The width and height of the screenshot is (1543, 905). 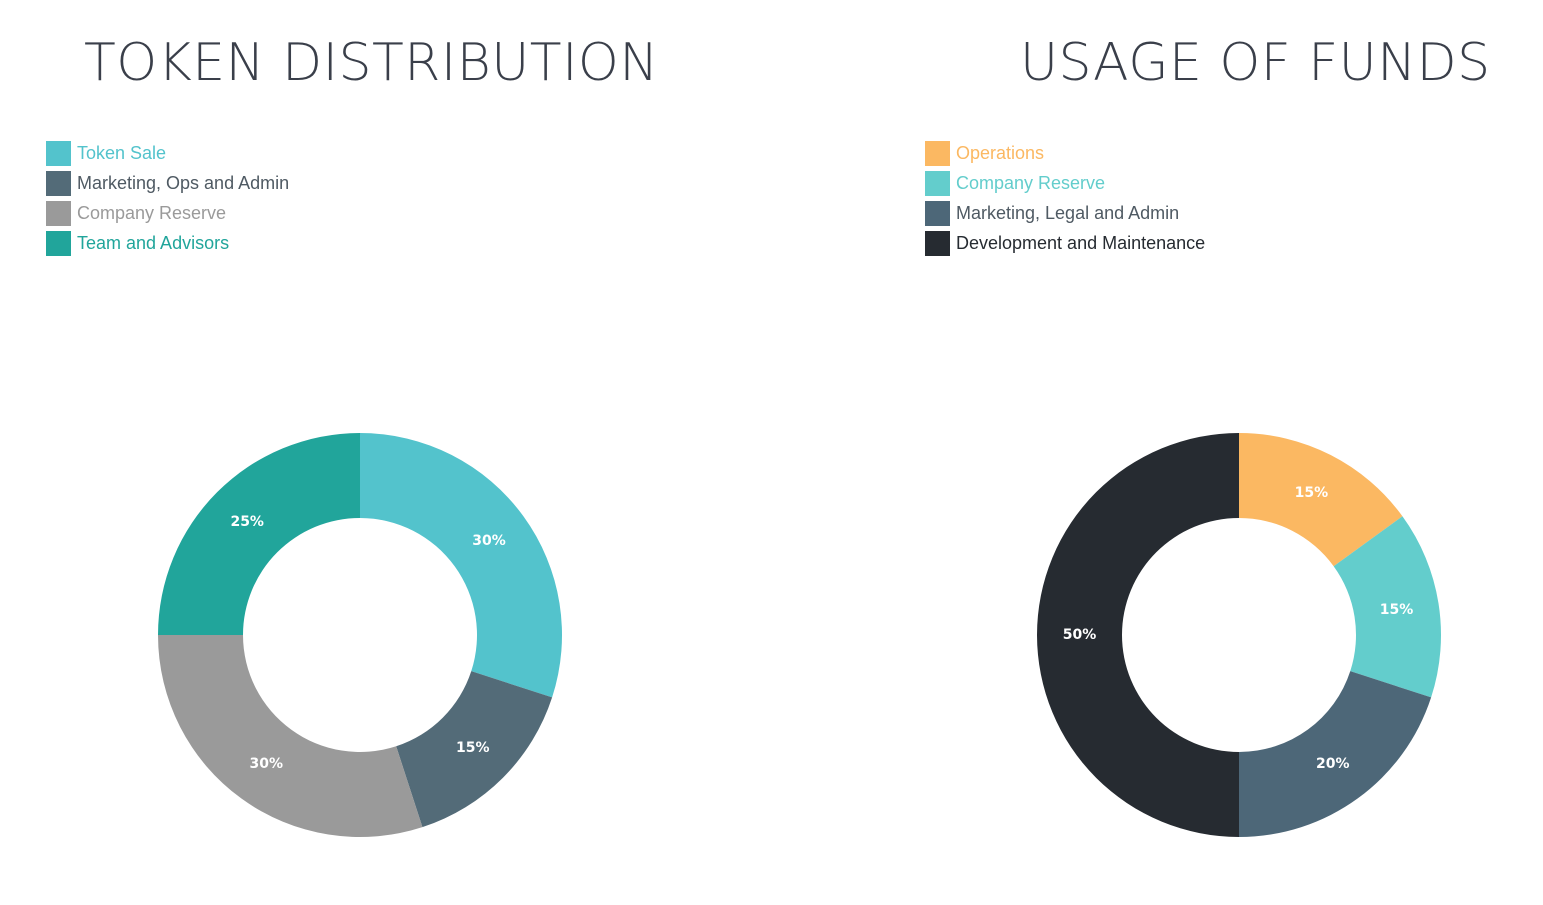 I want to click on usage-of-funds-title: USAGE OF FUNDS, so click(x=1255, y=63).